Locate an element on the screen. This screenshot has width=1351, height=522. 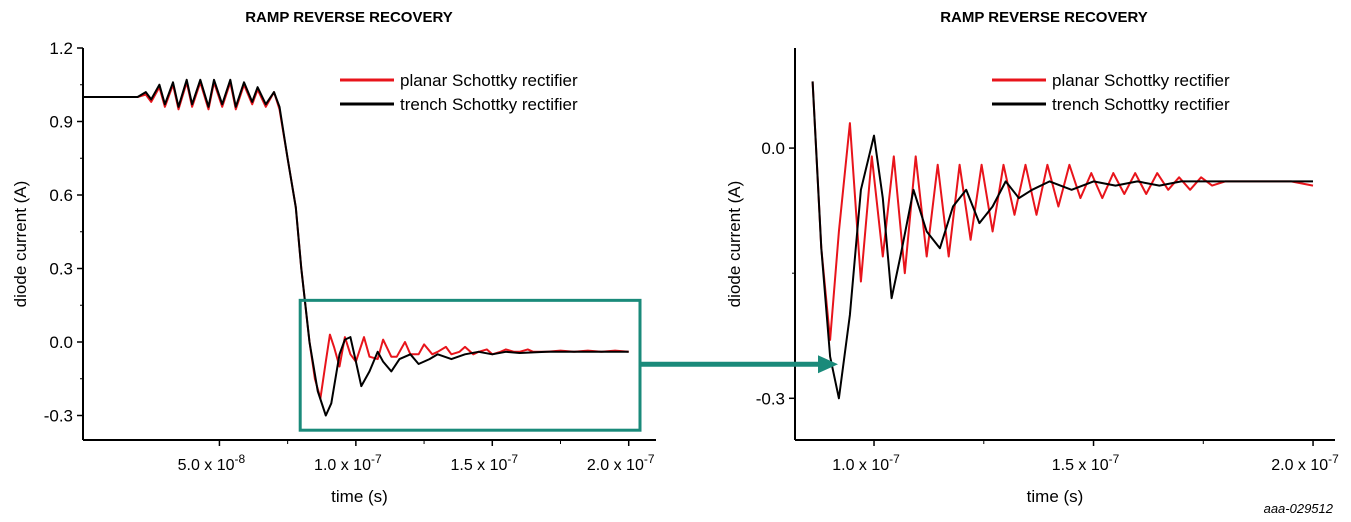
zoom-arrow-head is located at coordinates (828, 364).